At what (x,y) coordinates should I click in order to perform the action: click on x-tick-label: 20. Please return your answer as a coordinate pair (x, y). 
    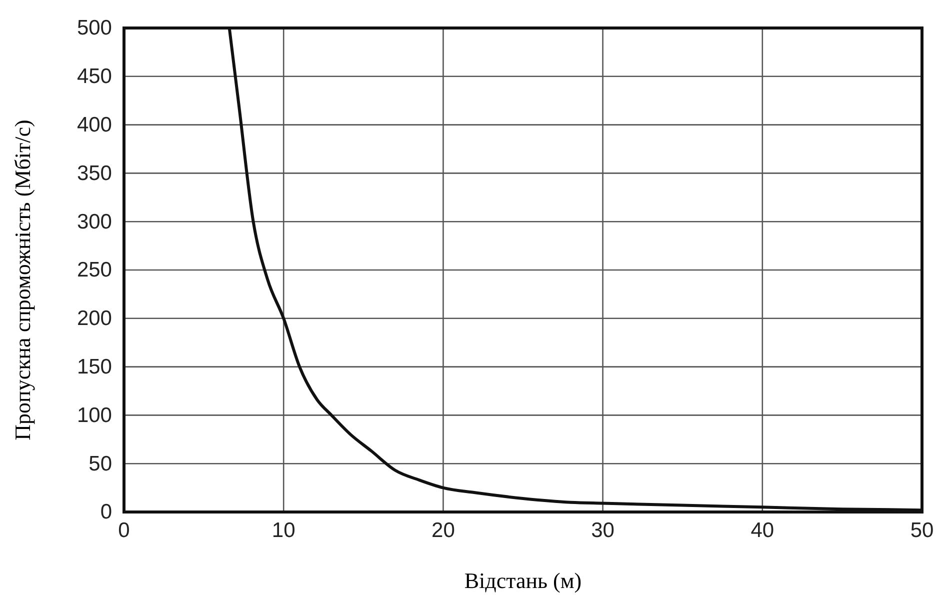
    Looking at the image, I should click on (443, 530).